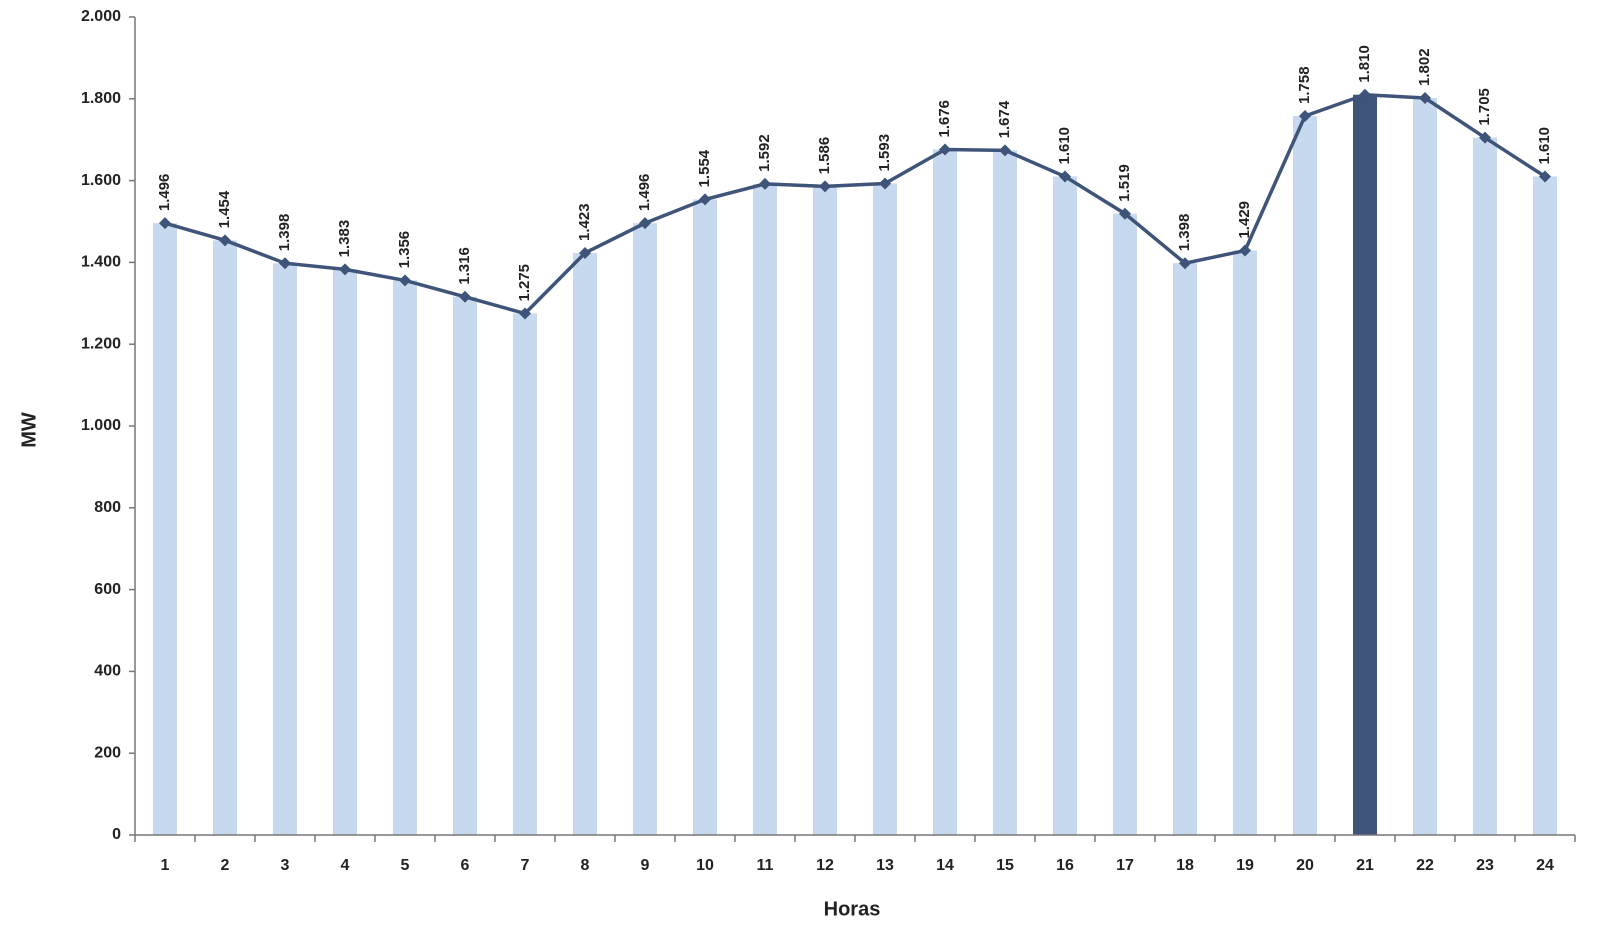  Describe the element at coordinates (101, 262) in the screenshot. I see `y-tick-label: 1.400` at that location.